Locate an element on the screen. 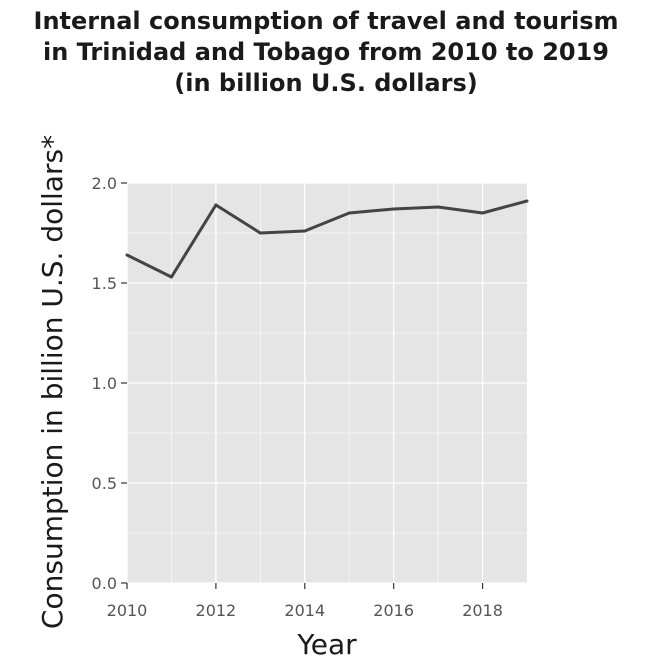  chart-title-line-3: (in billion U.S. dollars) is located at coordinates (325, 83).